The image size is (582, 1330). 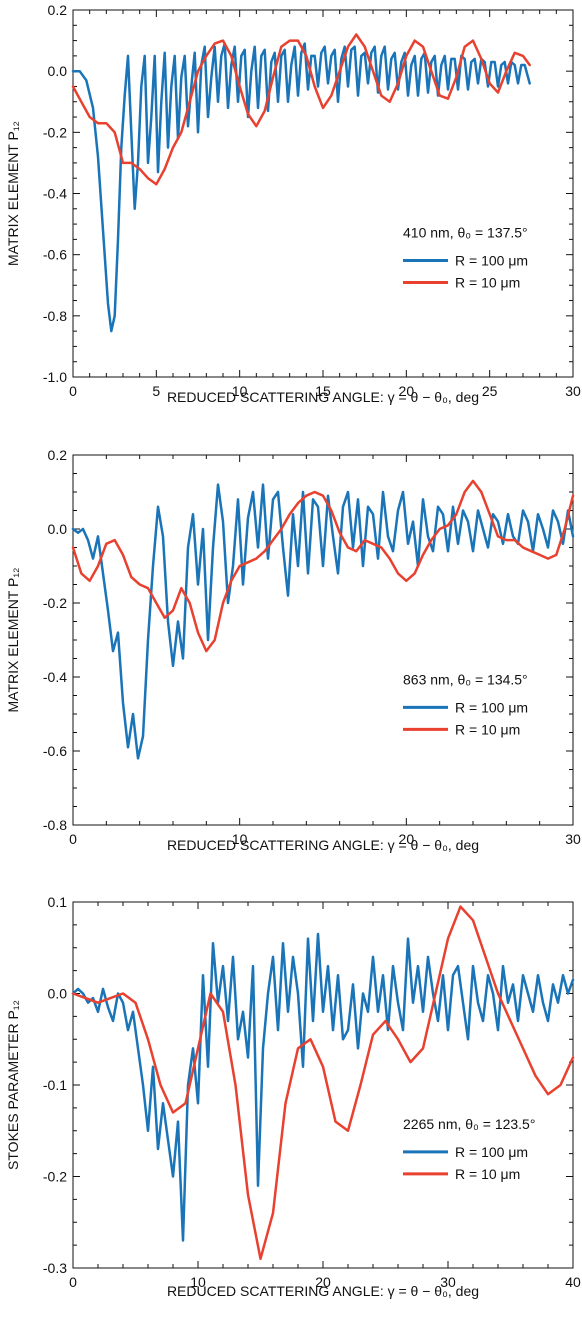 I want to click on y-tick-label: -0.1, so click(x=55, y=1085).